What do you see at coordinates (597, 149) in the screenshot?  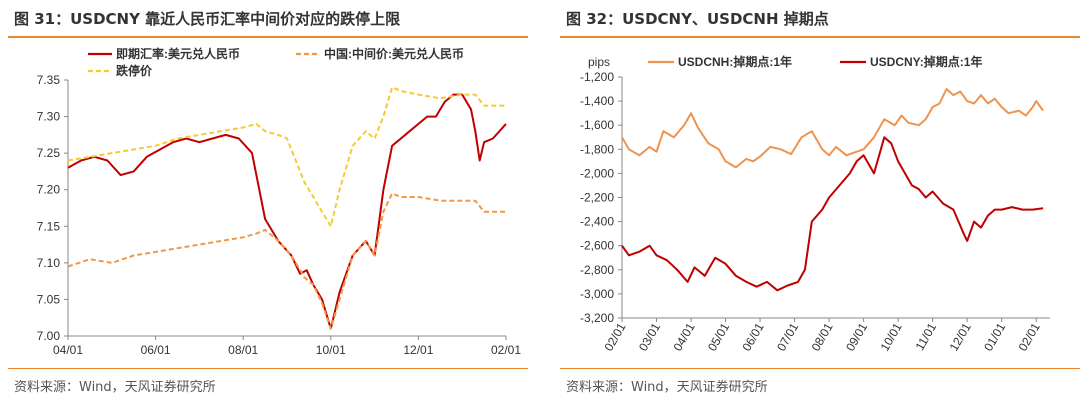 I see `y-tick-label: -1,800` at bounding box center [597, 149].